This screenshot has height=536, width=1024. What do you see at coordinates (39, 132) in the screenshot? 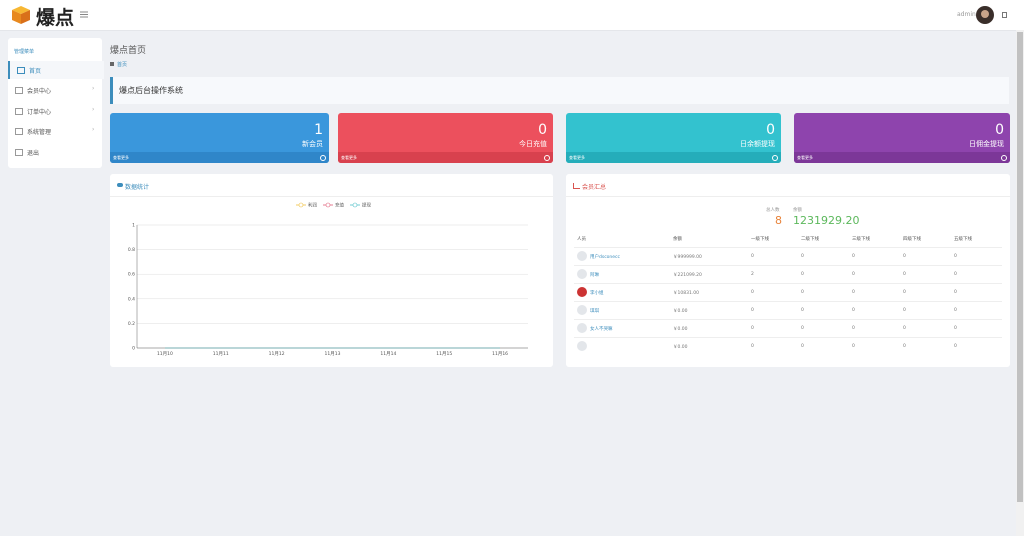
I see `menu-label: 系统管理` at bounding box center [39, 132].